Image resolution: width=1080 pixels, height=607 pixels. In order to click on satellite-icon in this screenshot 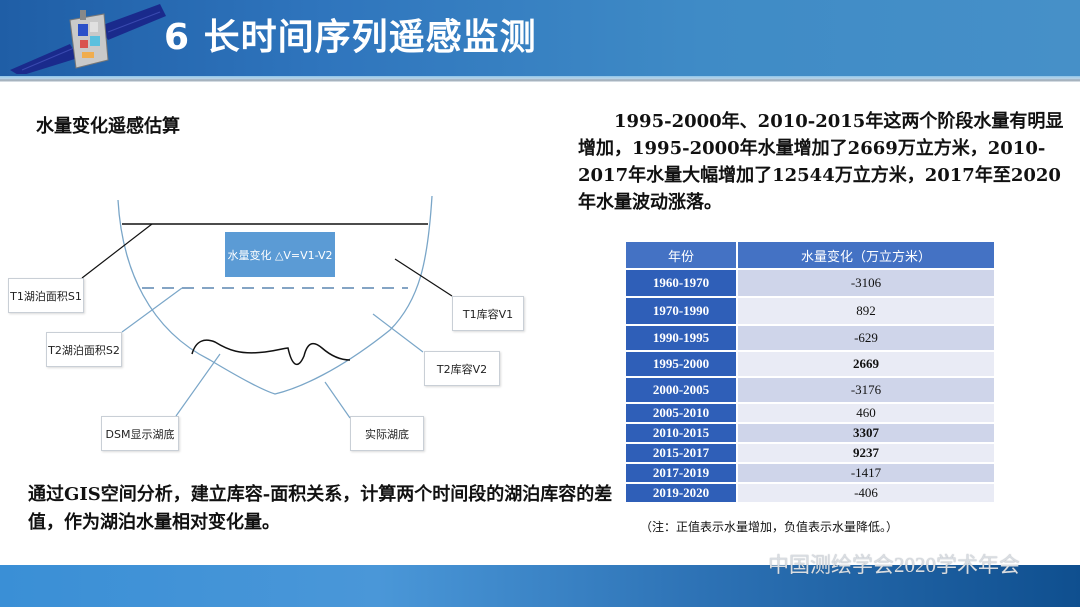, I will do `click(88, 39)`.